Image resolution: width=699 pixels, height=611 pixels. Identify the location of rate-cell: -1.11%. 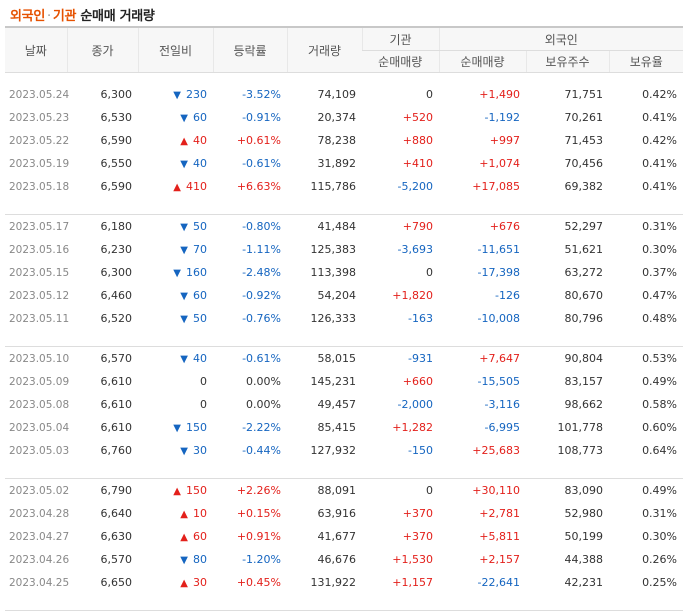
(261, 249).